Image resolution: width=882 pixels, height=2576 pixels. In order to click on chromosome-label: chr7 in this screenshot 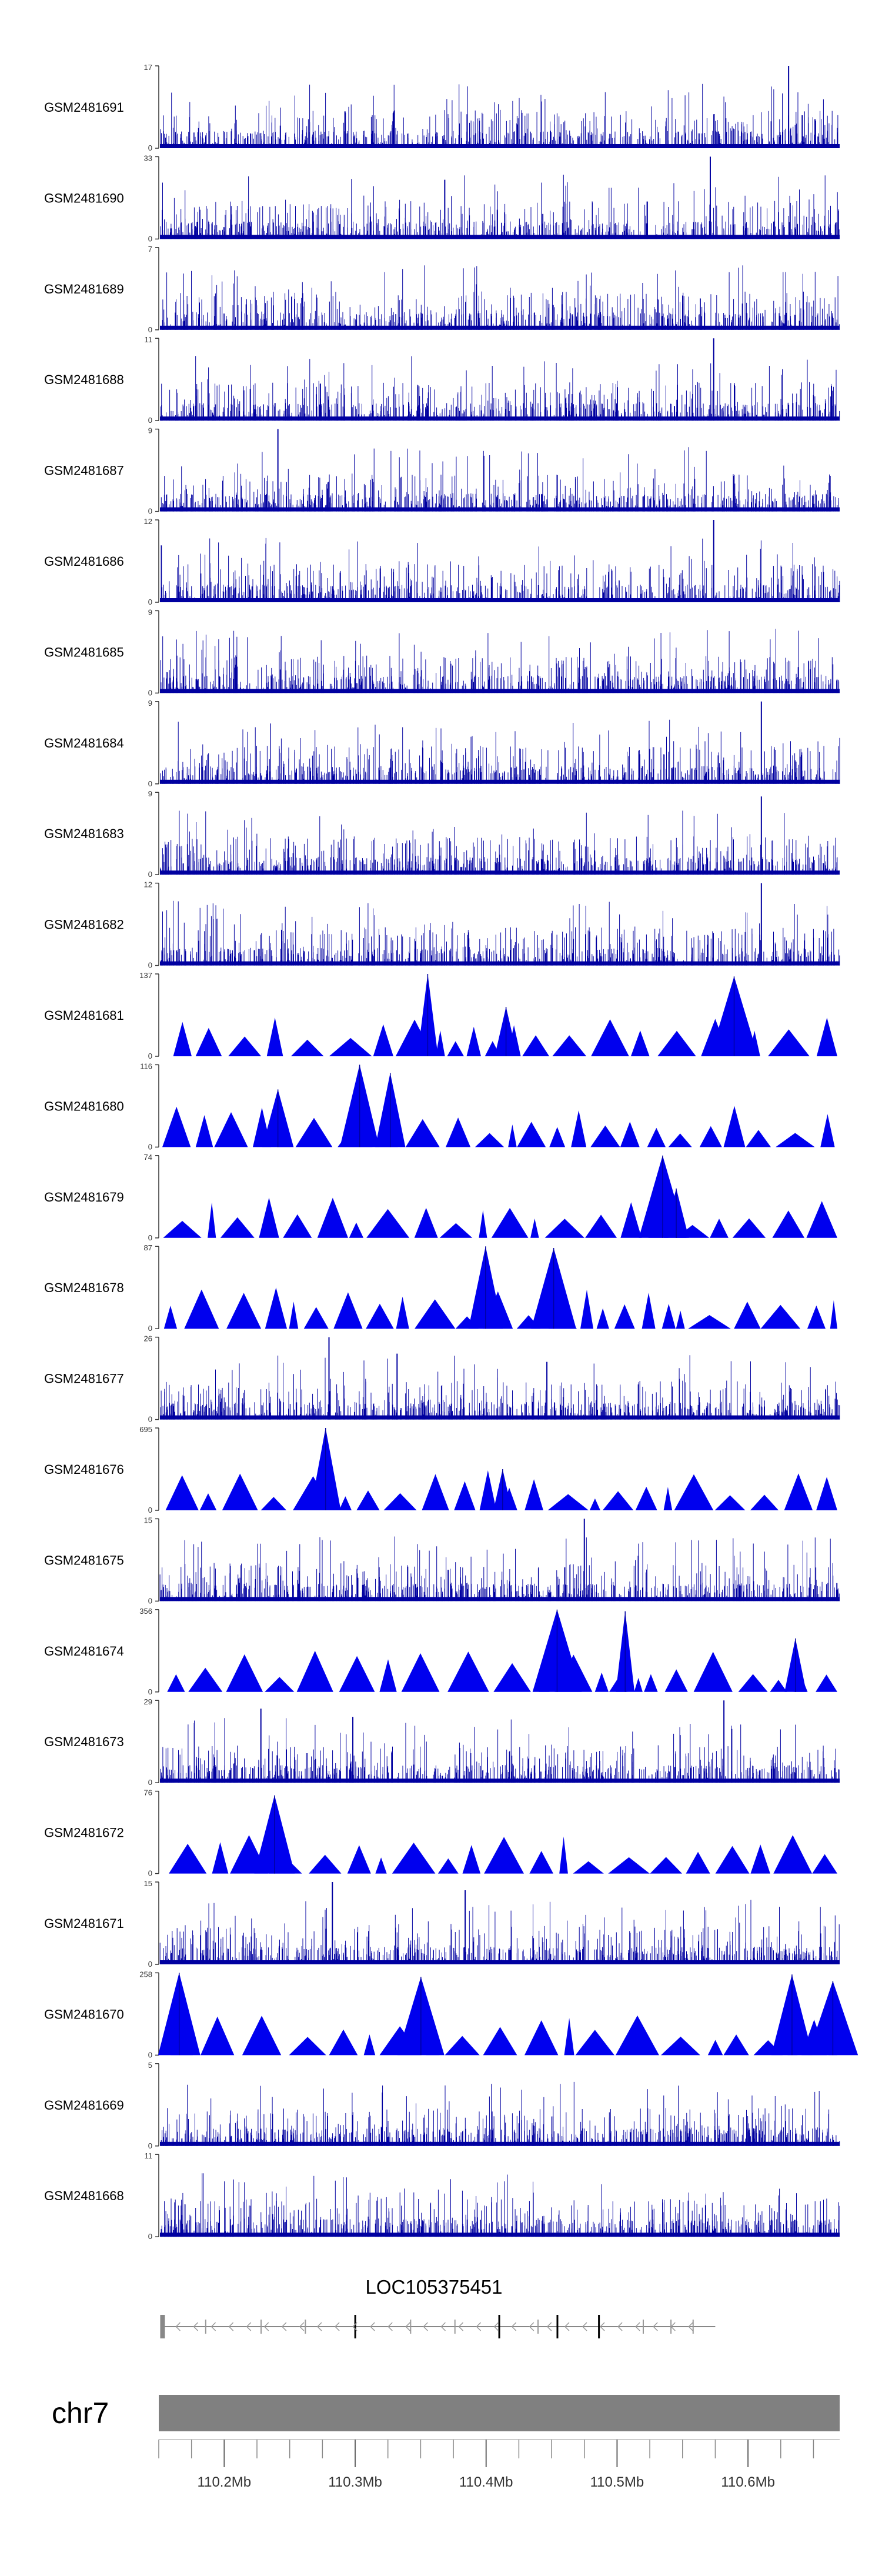, I will do `click(80, 2413)`.